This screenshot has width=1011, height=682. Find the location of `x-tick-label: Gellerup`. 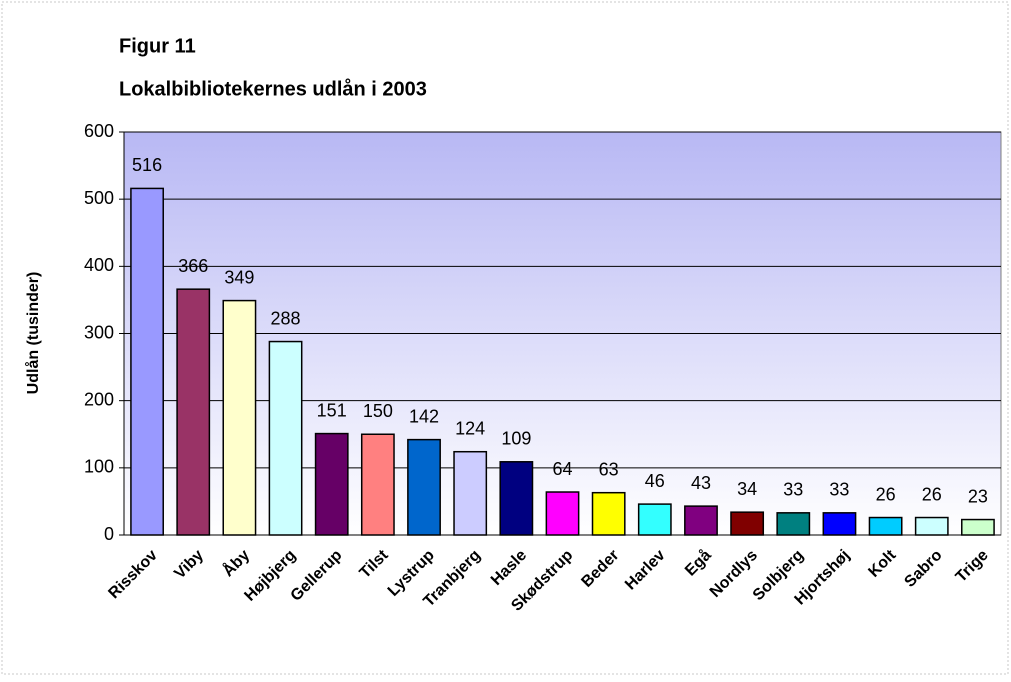

x-tick-label: Gellerup is located at coordinates (317, 576).